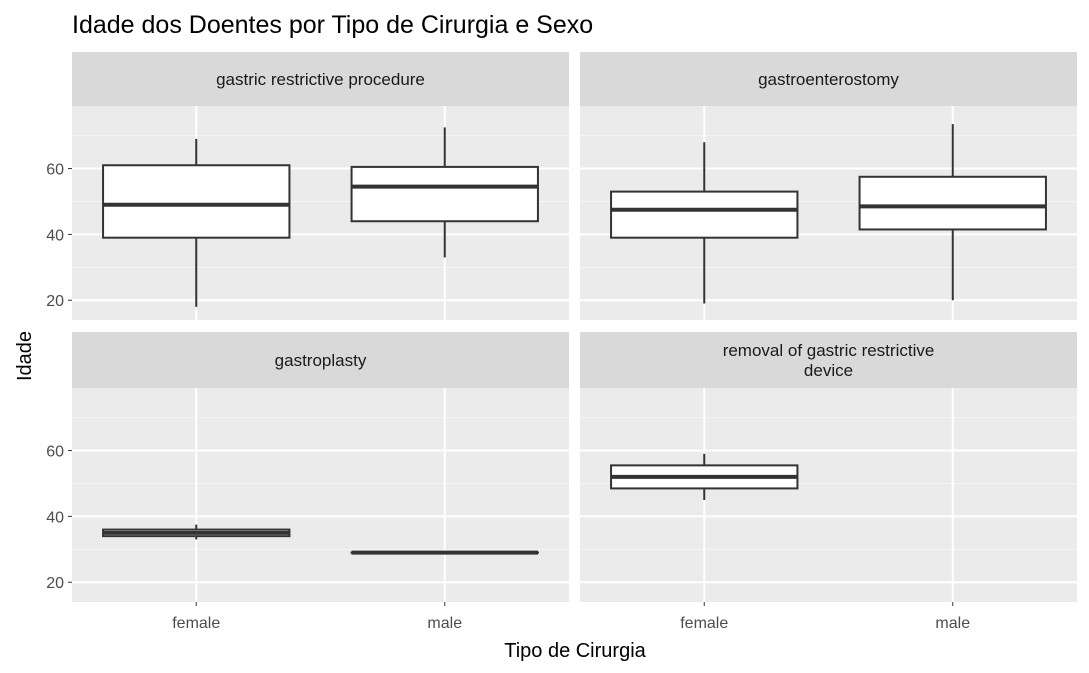 The width and height of the screenshot is (1089, 673). I want to click on facet-strip-label: gastroenterostomy, so click(828, 79).